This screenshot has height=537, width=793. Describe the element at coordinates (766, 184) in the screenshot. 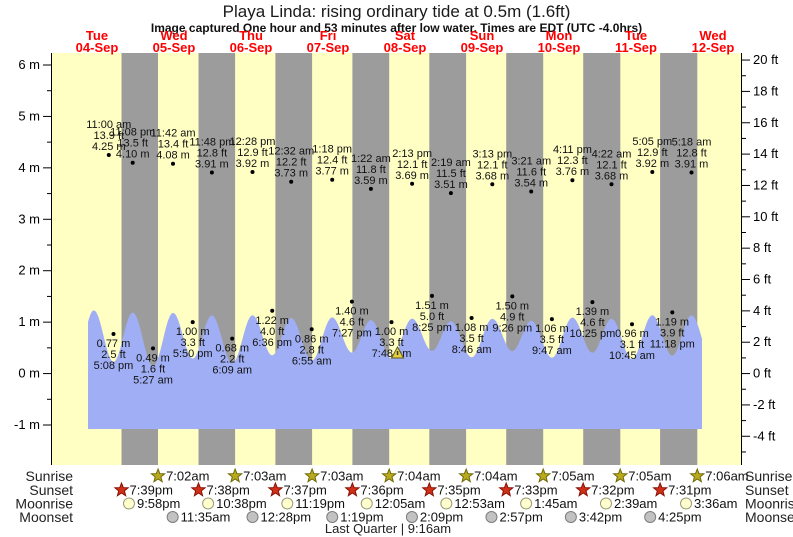

I see `y-tick-label-right: 12 ft` at that location.